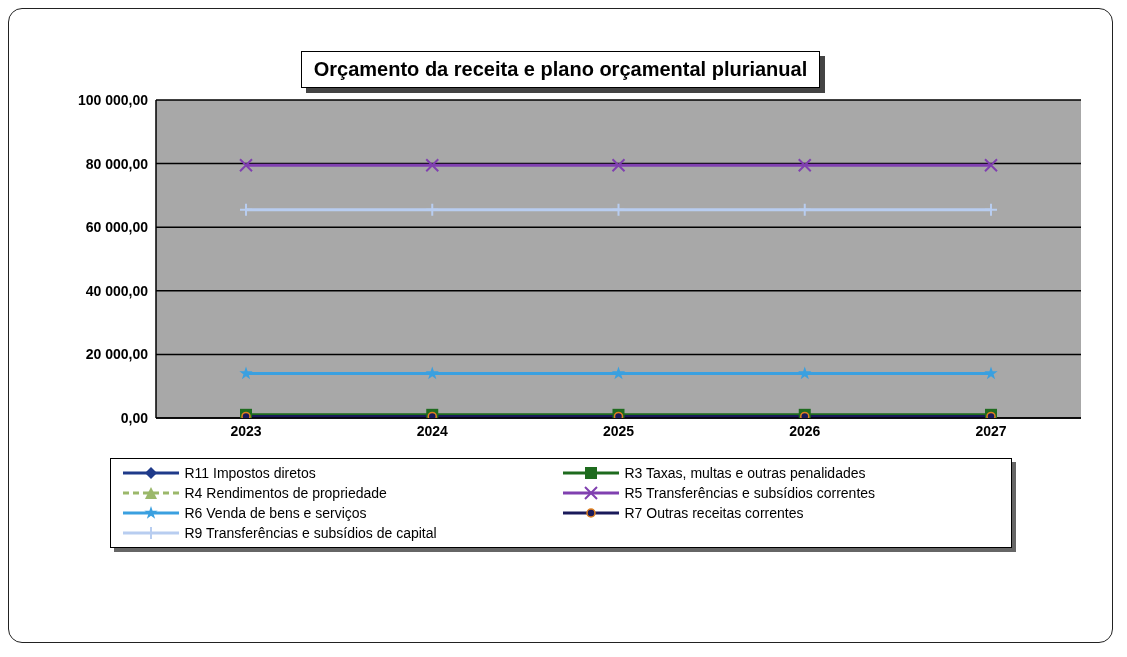  I want to click on y-tick-label: 40 000,00, so click(117, 290).